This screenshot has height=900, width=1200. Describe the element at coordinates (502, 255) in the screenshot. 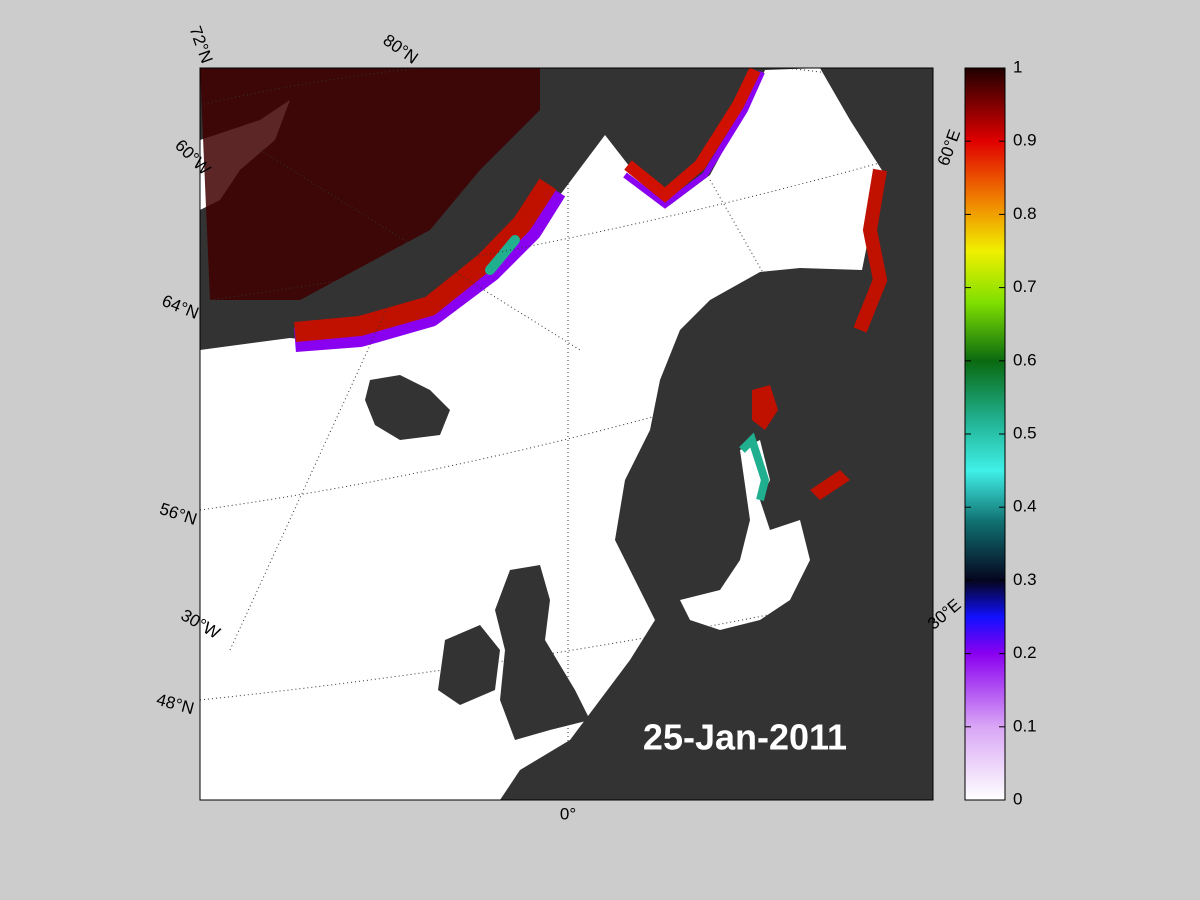

I see `sea-ice-green` at that location.